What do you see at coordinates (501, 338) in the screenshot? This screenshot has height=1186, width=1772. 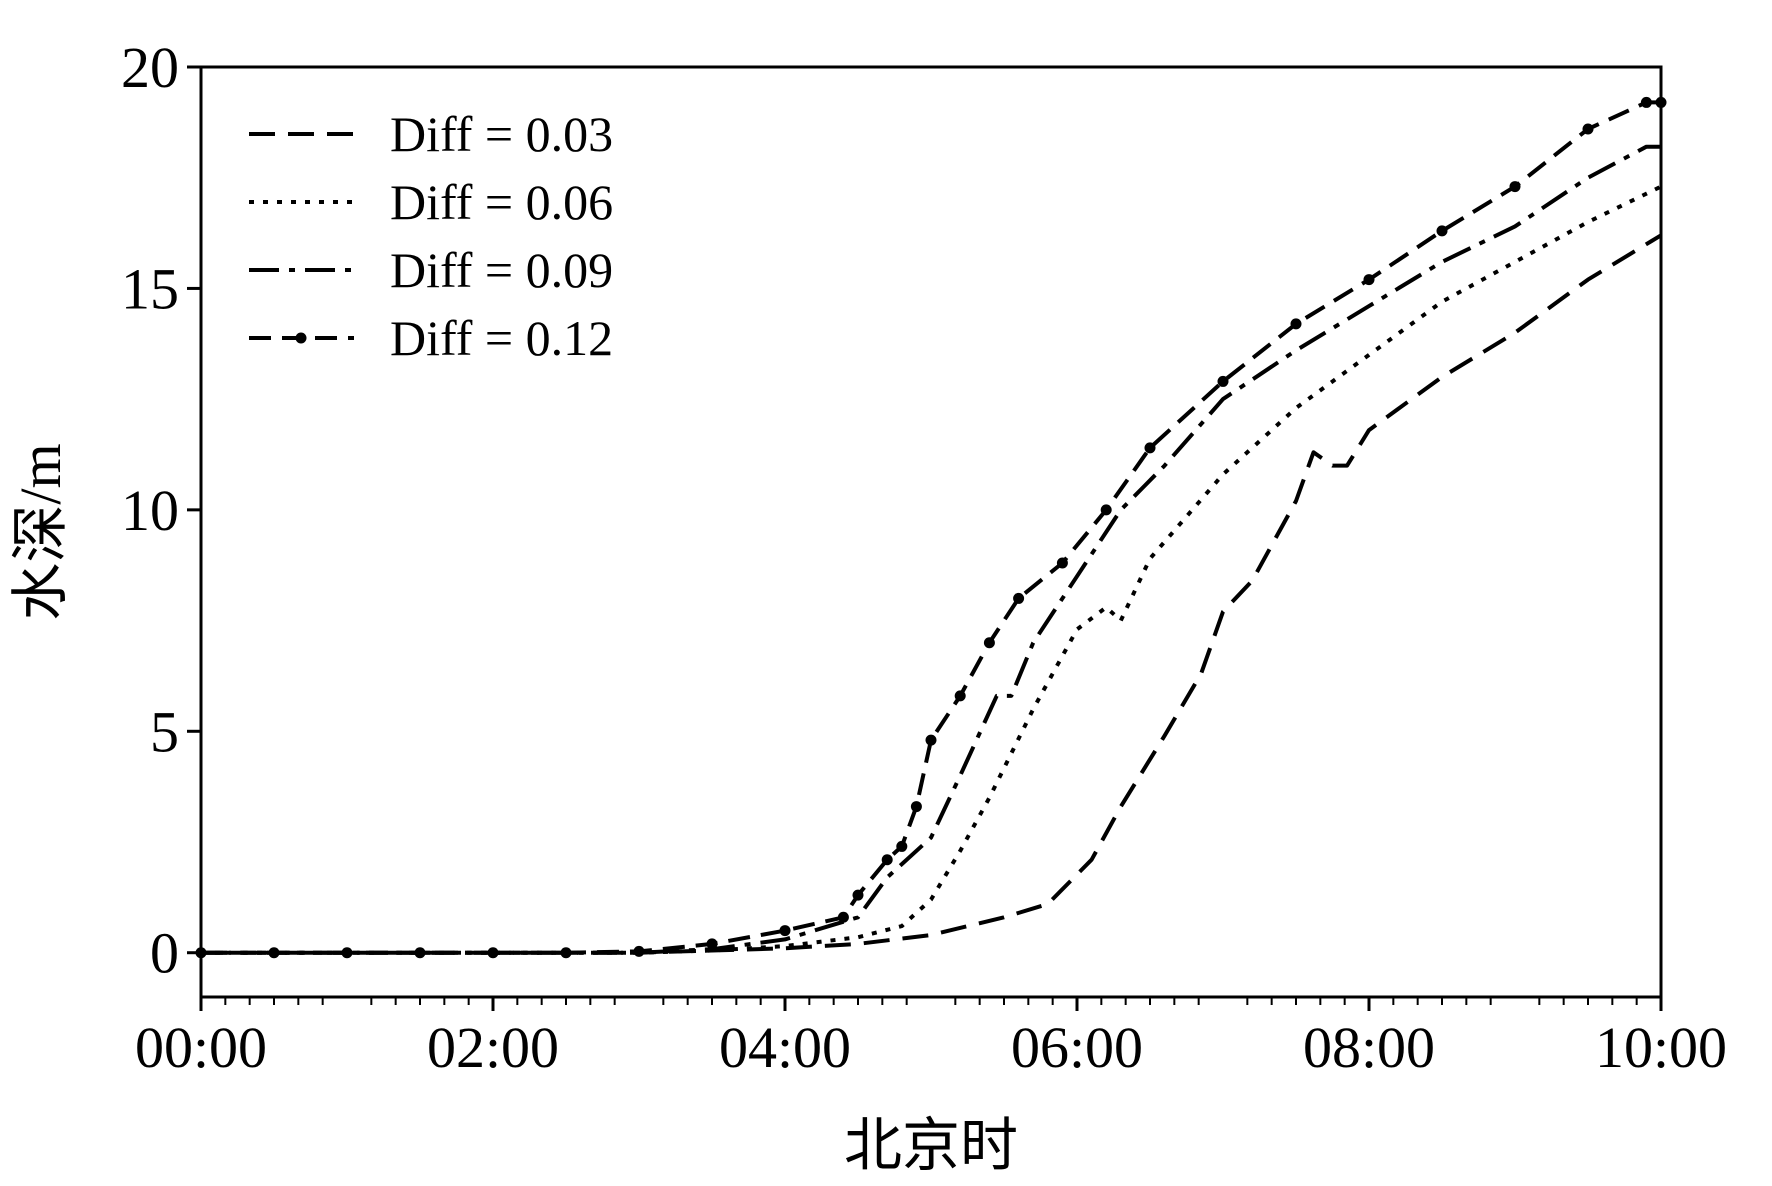 I see `legend-label-4: Diff = 0.12` at bounding box center [501, 338].